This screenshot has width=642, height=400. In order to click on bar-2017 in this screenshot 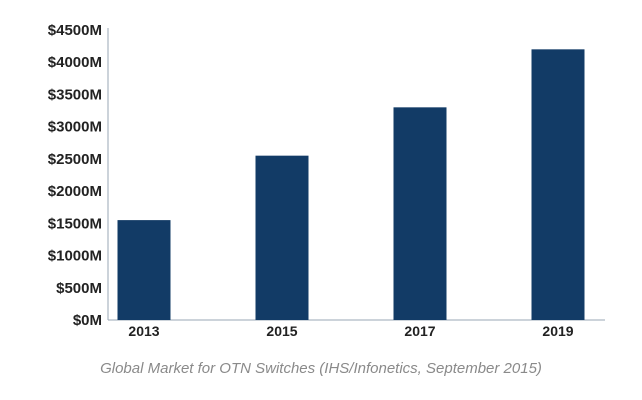, I will do `click(420, 213)`.